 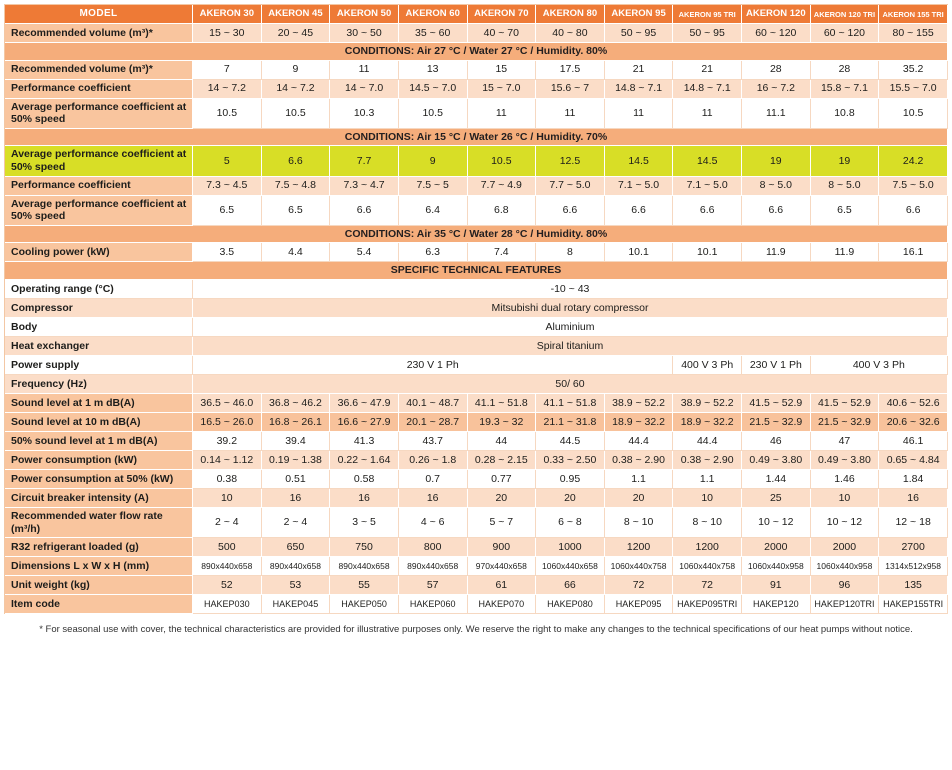 I want to click on data-cell: 10.1, so click(x=707, y=253).